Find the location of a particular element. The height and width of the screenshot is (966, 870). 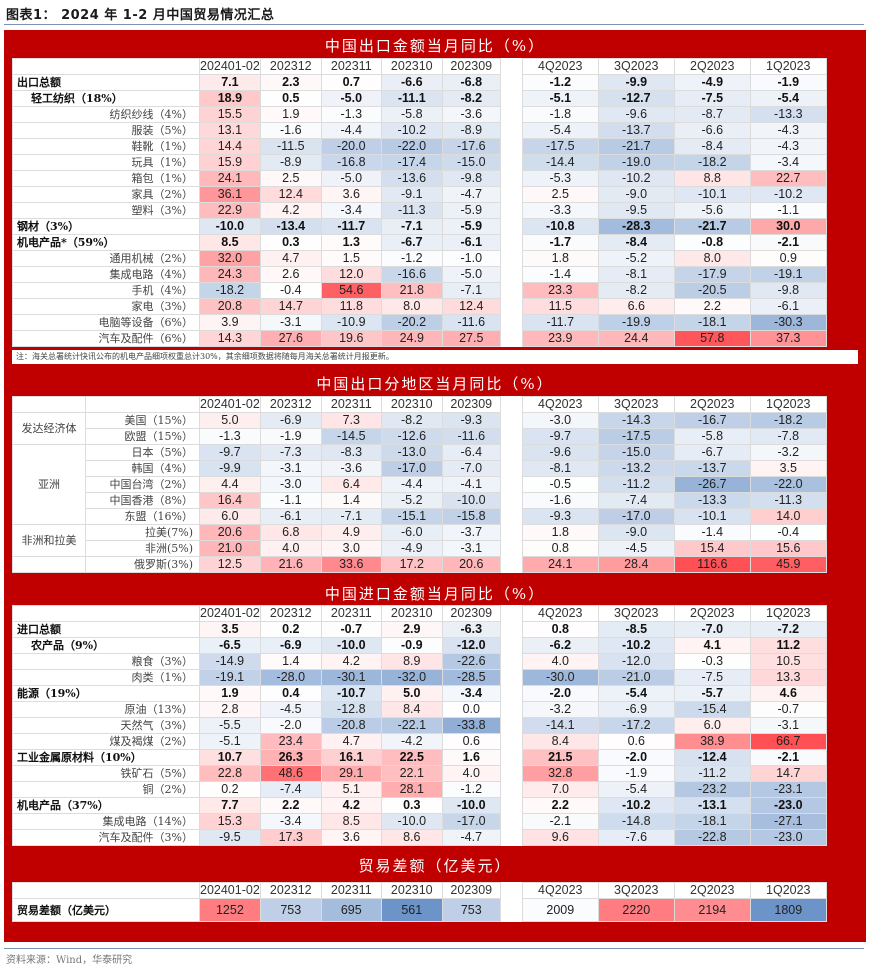

value-cell: -10.8 is located at coordinates (560, 226).